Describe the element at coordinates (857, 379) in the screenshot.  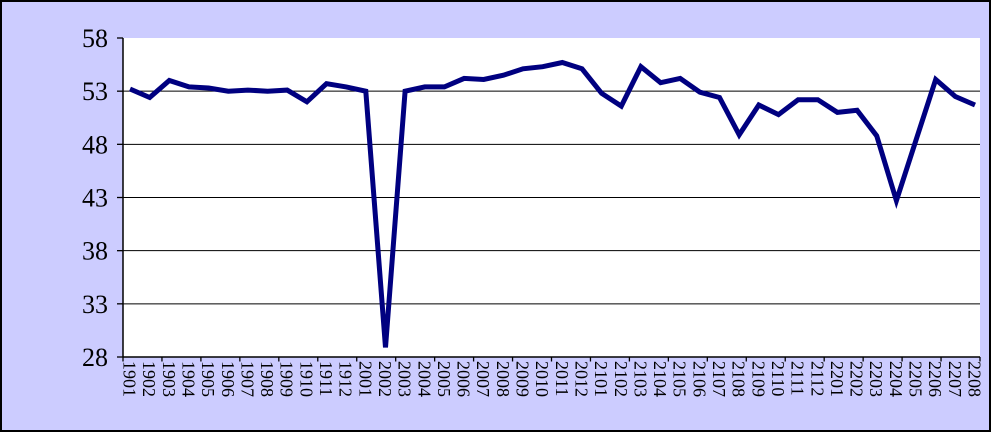
I see `x-axis-label: 2202` at that location.